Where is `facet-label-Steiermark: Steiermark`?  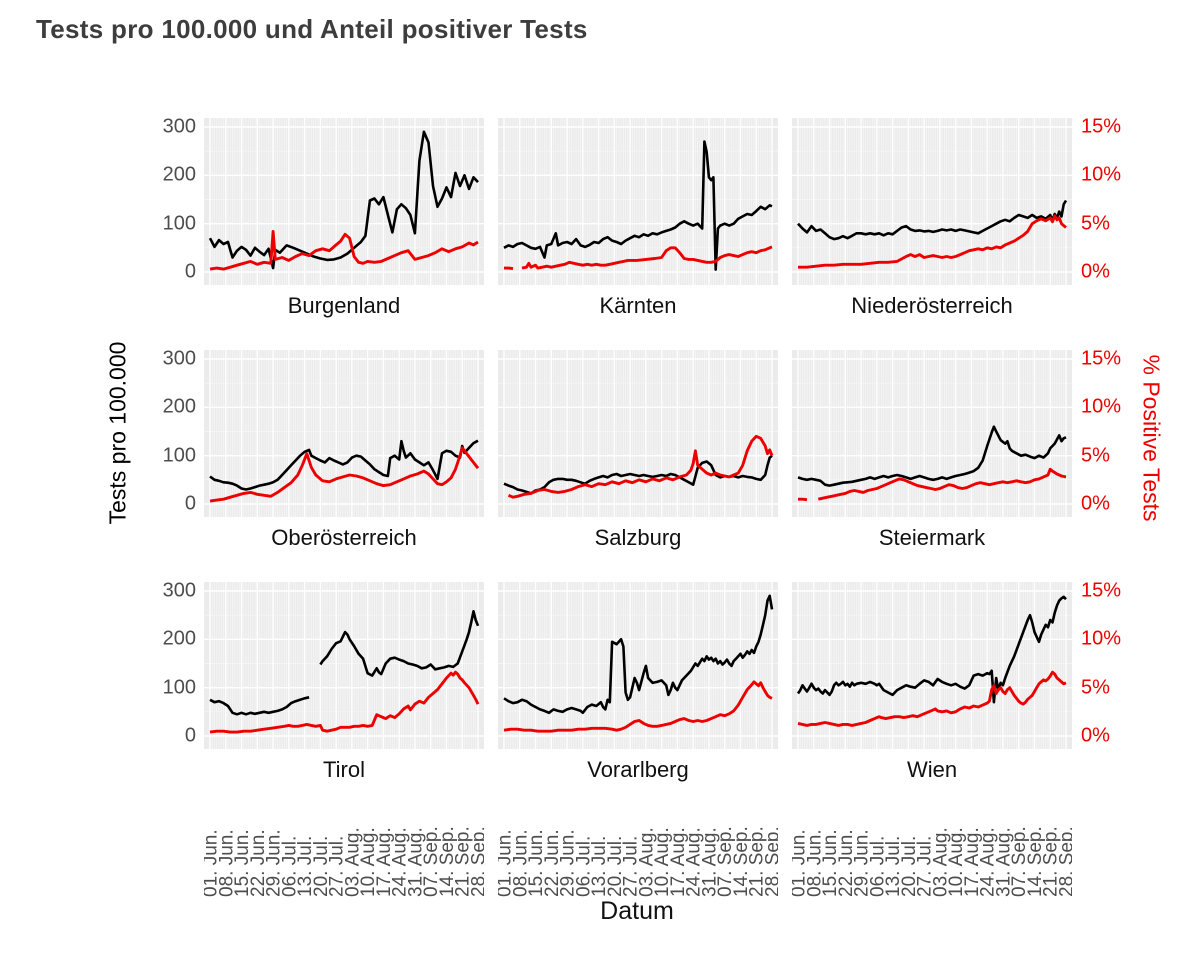
facet-label-Steiermark: Steiermark is located at coordinates (932, 537).